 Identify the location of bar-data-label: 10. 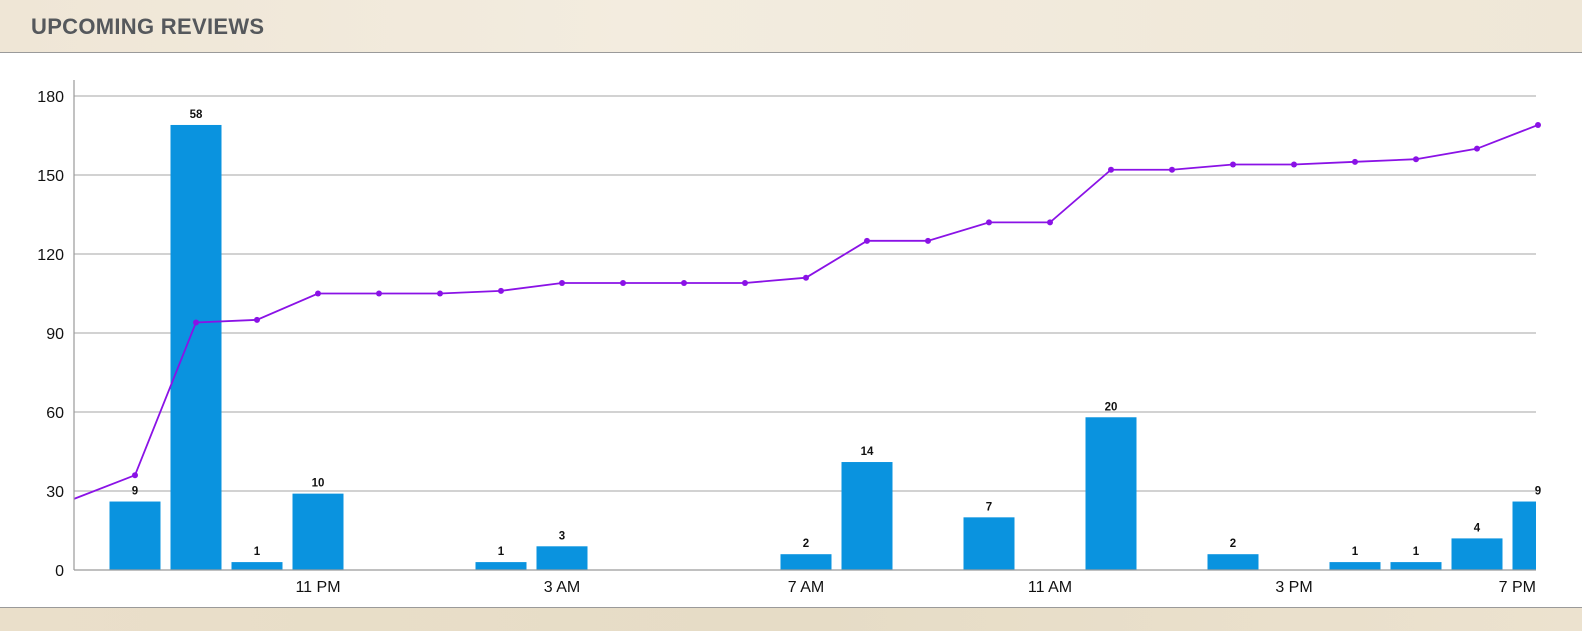
(318, 484).